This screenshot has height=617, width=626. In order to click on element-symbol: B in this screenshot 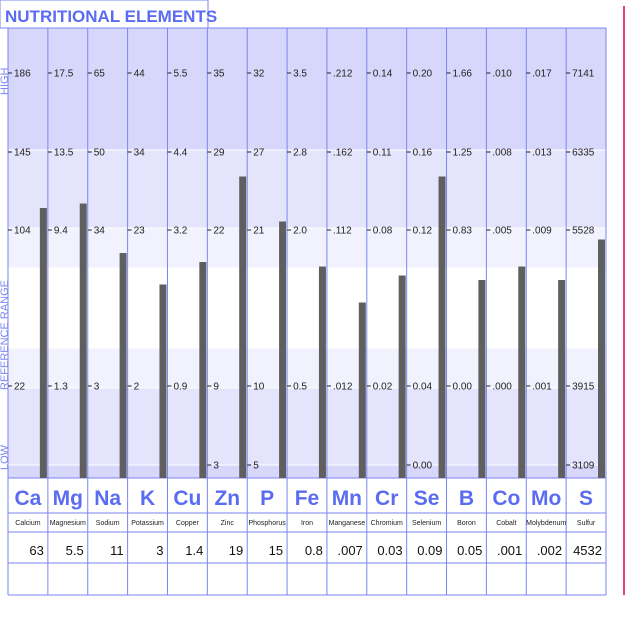, I will do `click(466, 498)`.